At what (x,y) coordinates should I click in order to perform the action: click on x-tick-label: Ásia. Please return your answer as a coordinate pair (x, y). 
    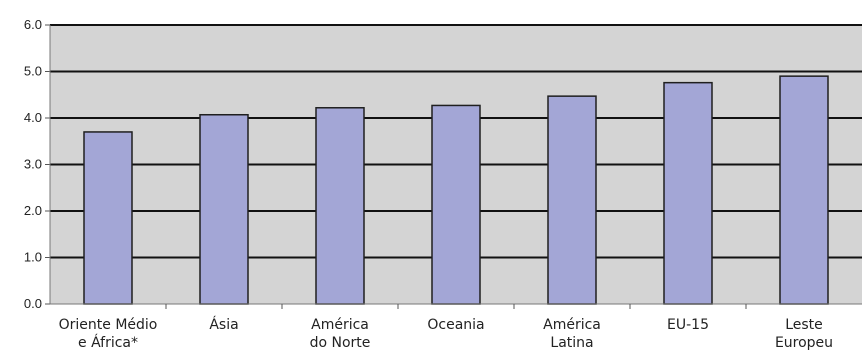
    Looking at the image, I should click on (223, 324).